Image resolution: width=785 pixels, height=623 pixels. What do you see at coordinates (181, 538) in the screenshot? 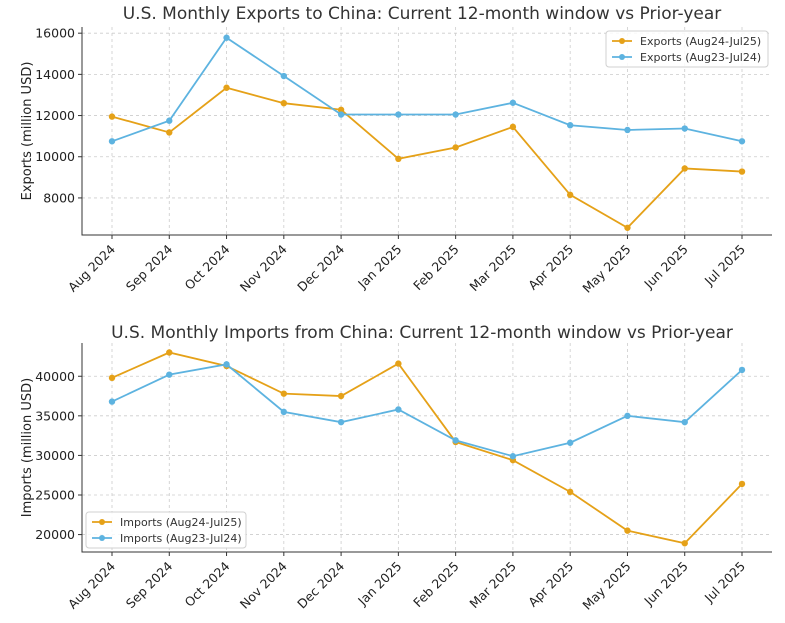
I see `legend-entry-label: Imports (Aug23-Jul24)` at bounding box center [181, 538].